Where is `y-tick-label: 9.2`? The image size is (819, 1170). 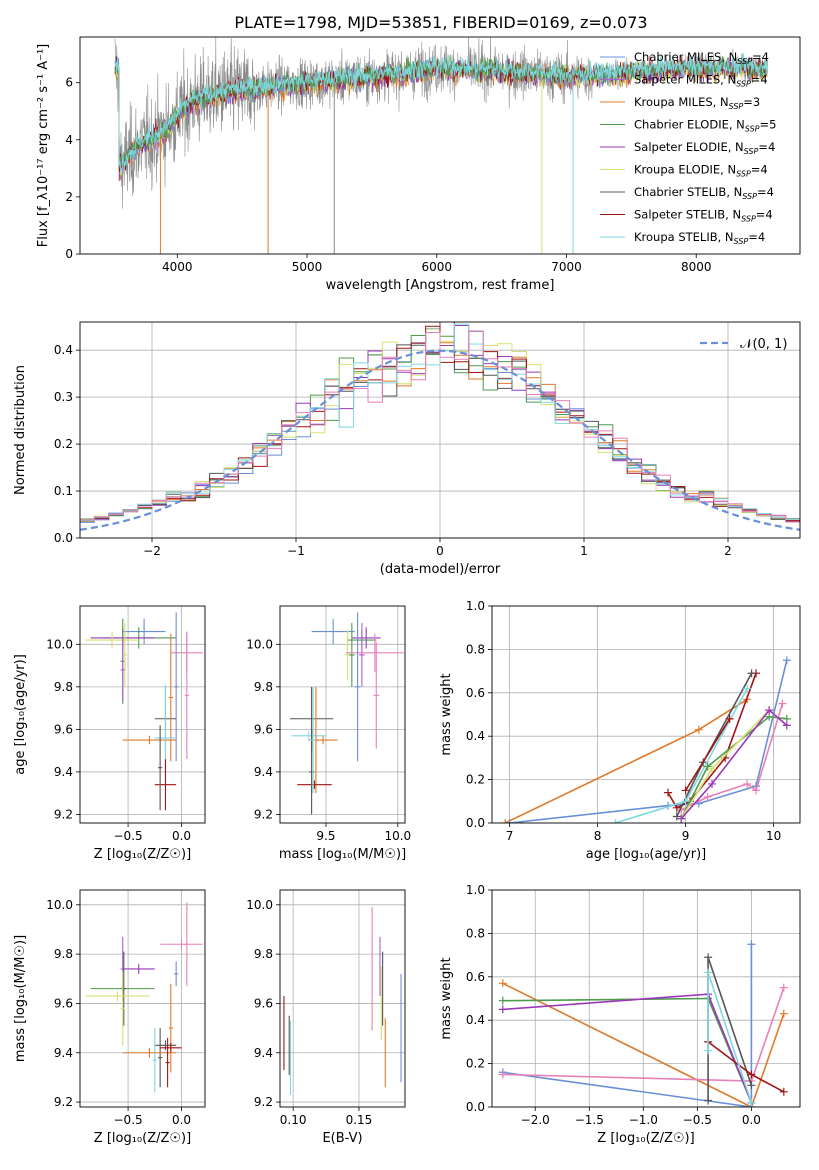
y-tick-label: 9.2 is located at coordinates (263, 1102).